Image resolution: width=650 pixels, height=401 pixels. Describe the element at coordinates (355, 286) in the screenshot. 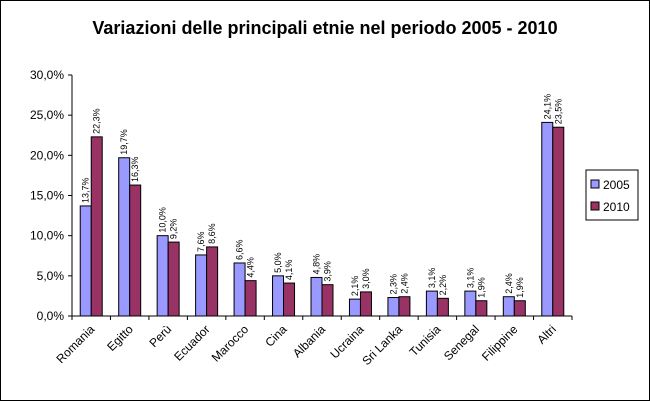

I see `data-label: 2,1%` at that location.